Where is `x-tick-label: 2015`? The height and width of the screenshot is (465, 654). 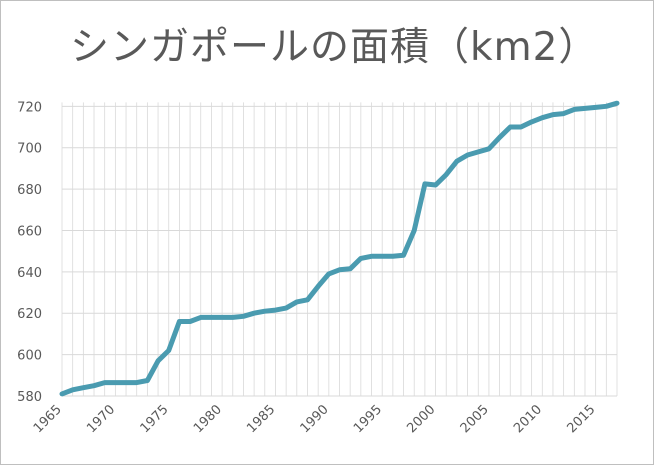 x-tick-label: 2015 is located at coordinates (581, 419).